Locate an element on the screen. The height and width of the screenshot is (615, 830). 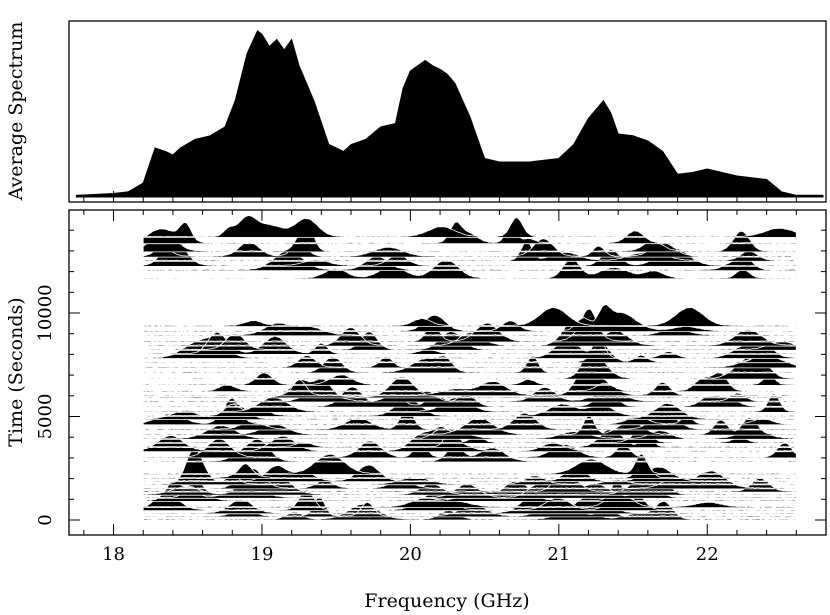
x-tick-label: 19 is located at coordinates (262, 554).